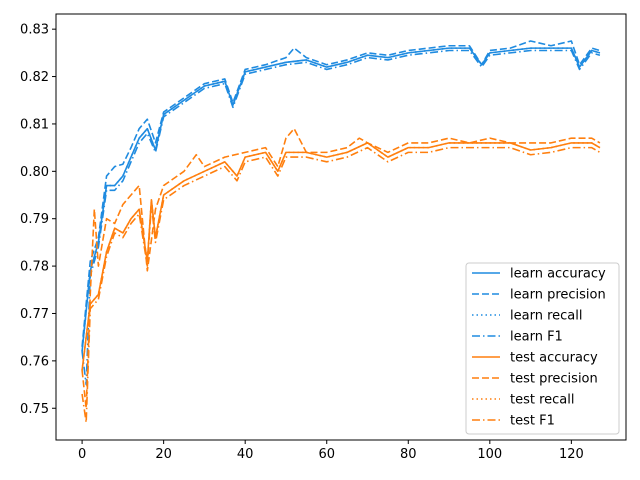  What do you see at coordinates (34, 267) in the screenshot?
I see `y-tick-label: 0.78` at bounding box center [34, 267].